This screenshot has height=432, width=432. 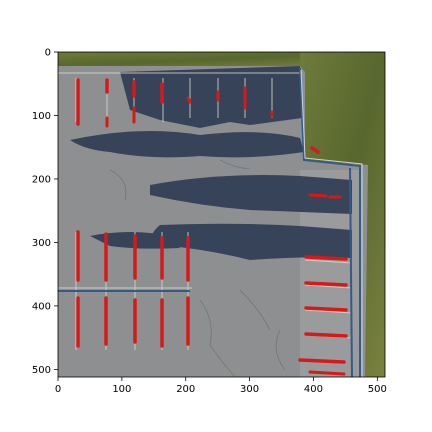 What do you see at coordinates (313, 389) in the screenshot?
I see `x-tick-label: 400` at bounding box center [313, 389].